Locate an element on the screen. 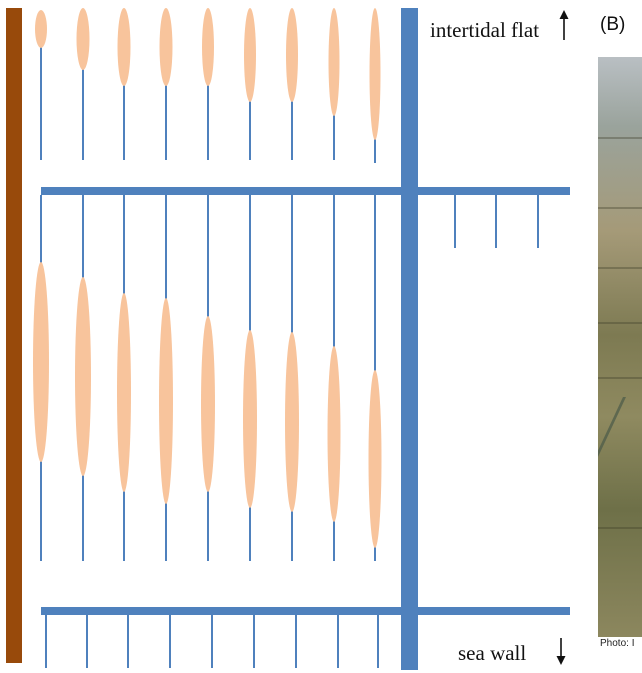  lower-horizontal-channel is located at coordinates (305, 611).